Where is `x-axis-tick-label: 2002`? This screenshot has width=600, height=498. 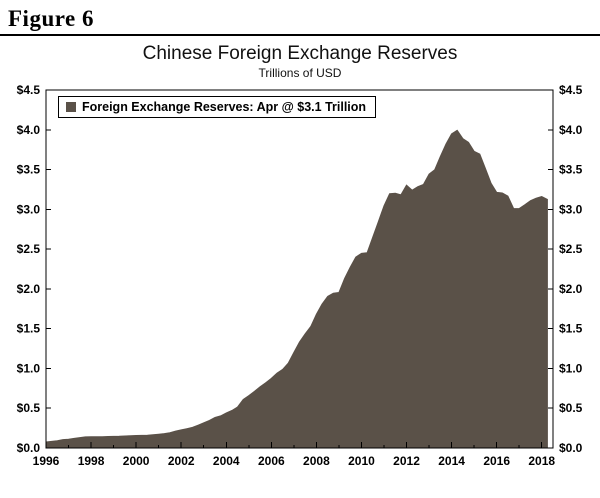
x-axis-tick-label: 2002 is located at coordinates (181, 461).